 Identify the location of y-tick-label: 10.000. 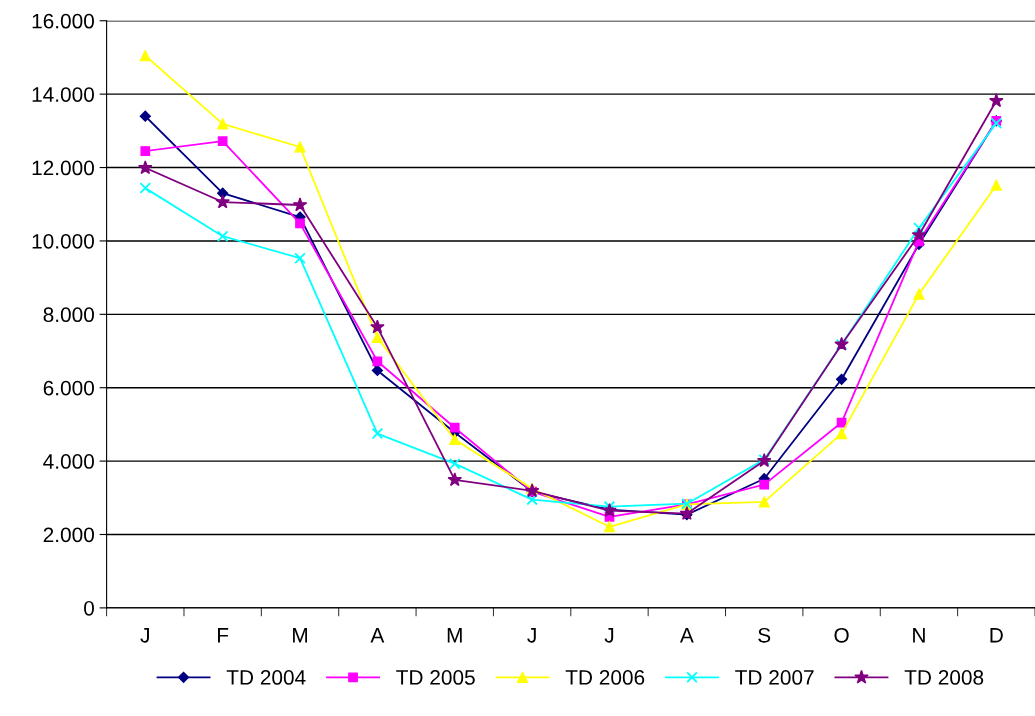
(63, 241).